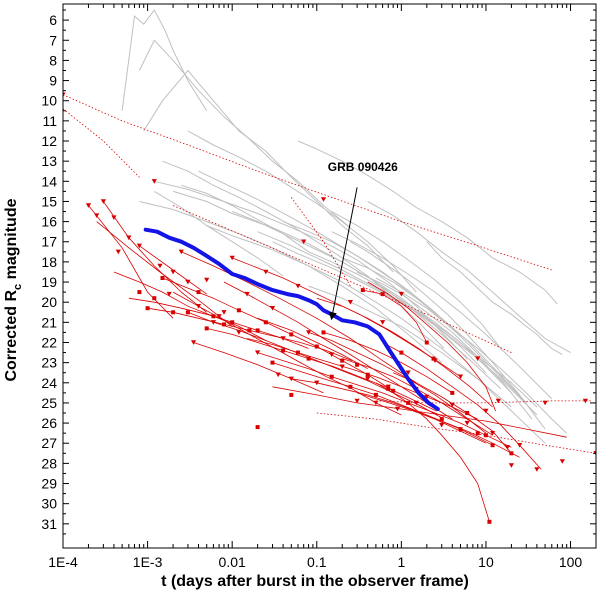 This screenshot has width=600, height=593. What do you see at coordinates (148, 562) in the screenshot?
I see `x-tick-label: 1E-3` at bounding box center [148, 562].